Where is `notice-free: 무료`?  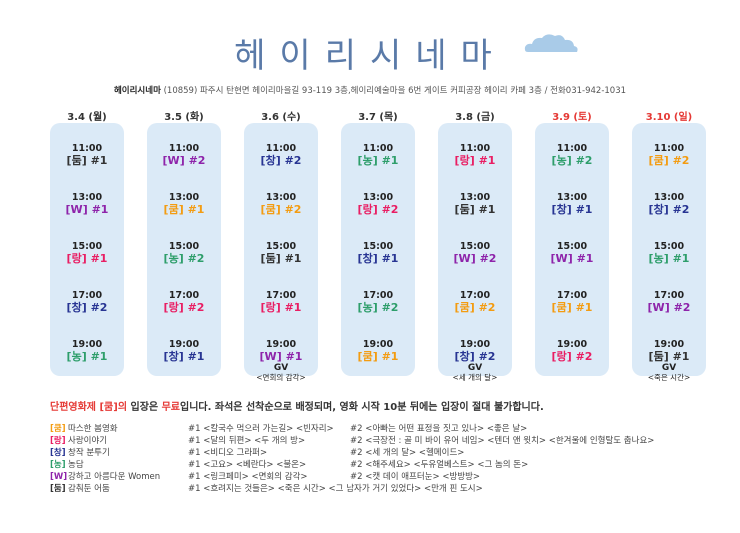 notice-free: 무료 is located at coordinates (171, 407).